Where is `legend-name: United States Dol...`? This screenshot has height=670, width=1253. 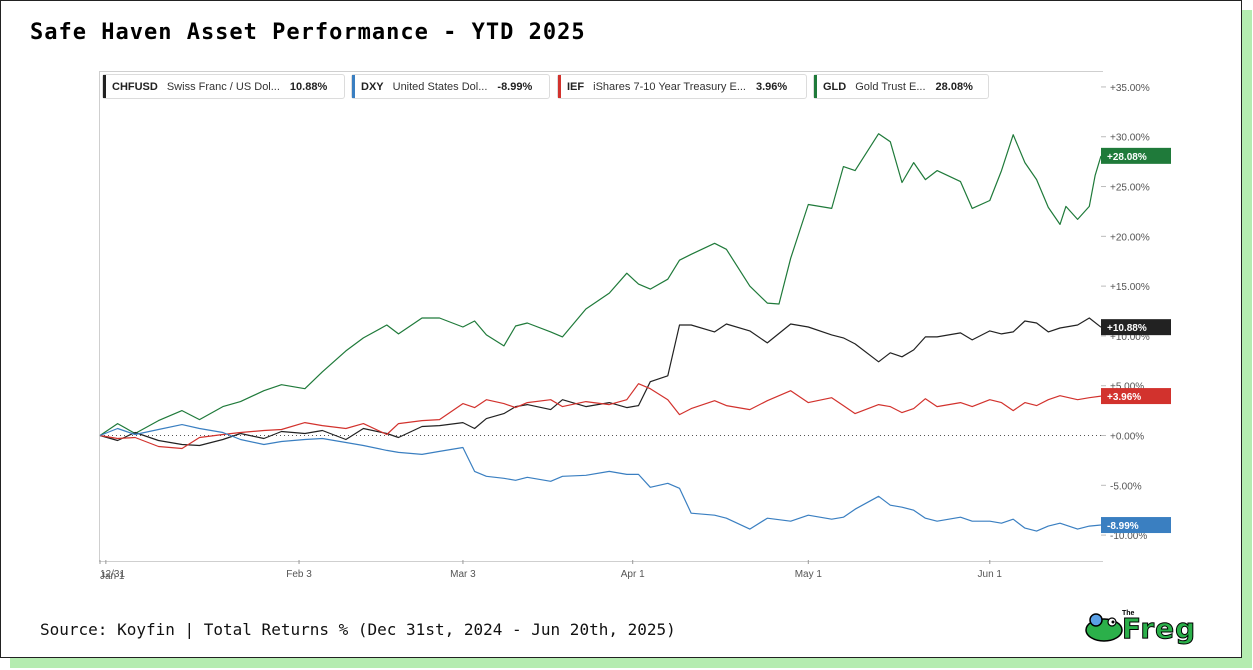
legend-name: United States Dol... is located at coordinates (440, 86).